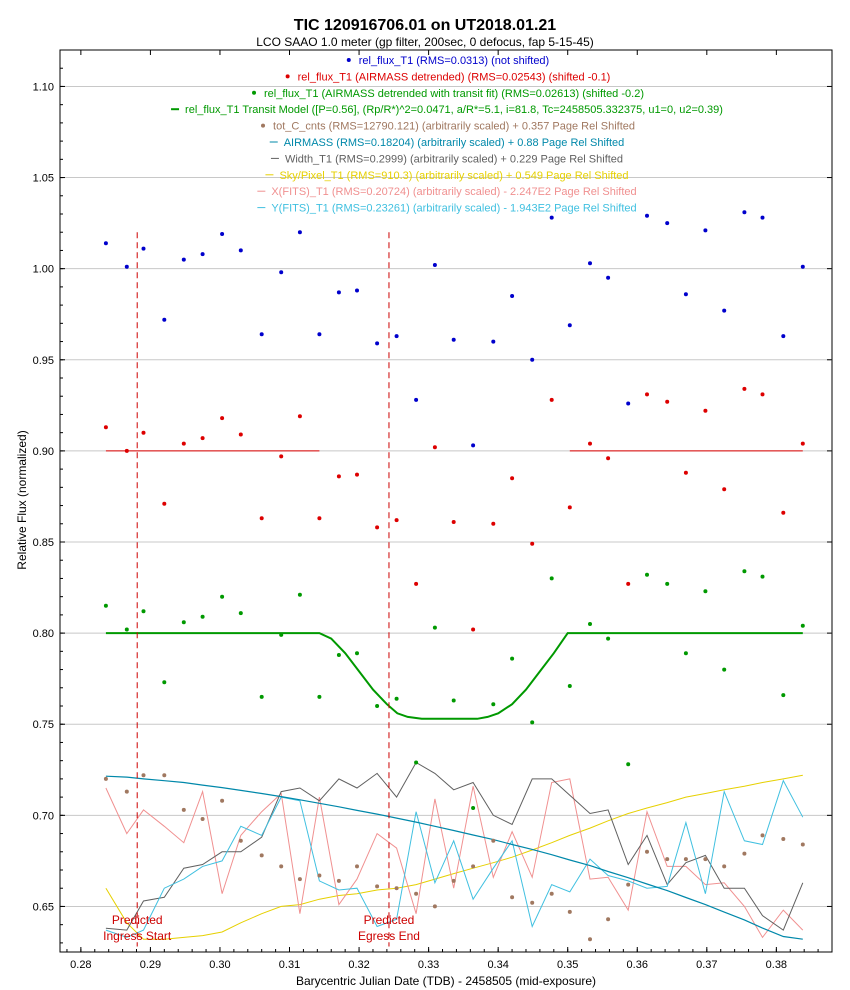 Image resolution: width=850 pixels, height=990 pixels. Describe the element at coordinates (43, 452) in the screenshot. I see `y-tick-label: 0.90` at that location.